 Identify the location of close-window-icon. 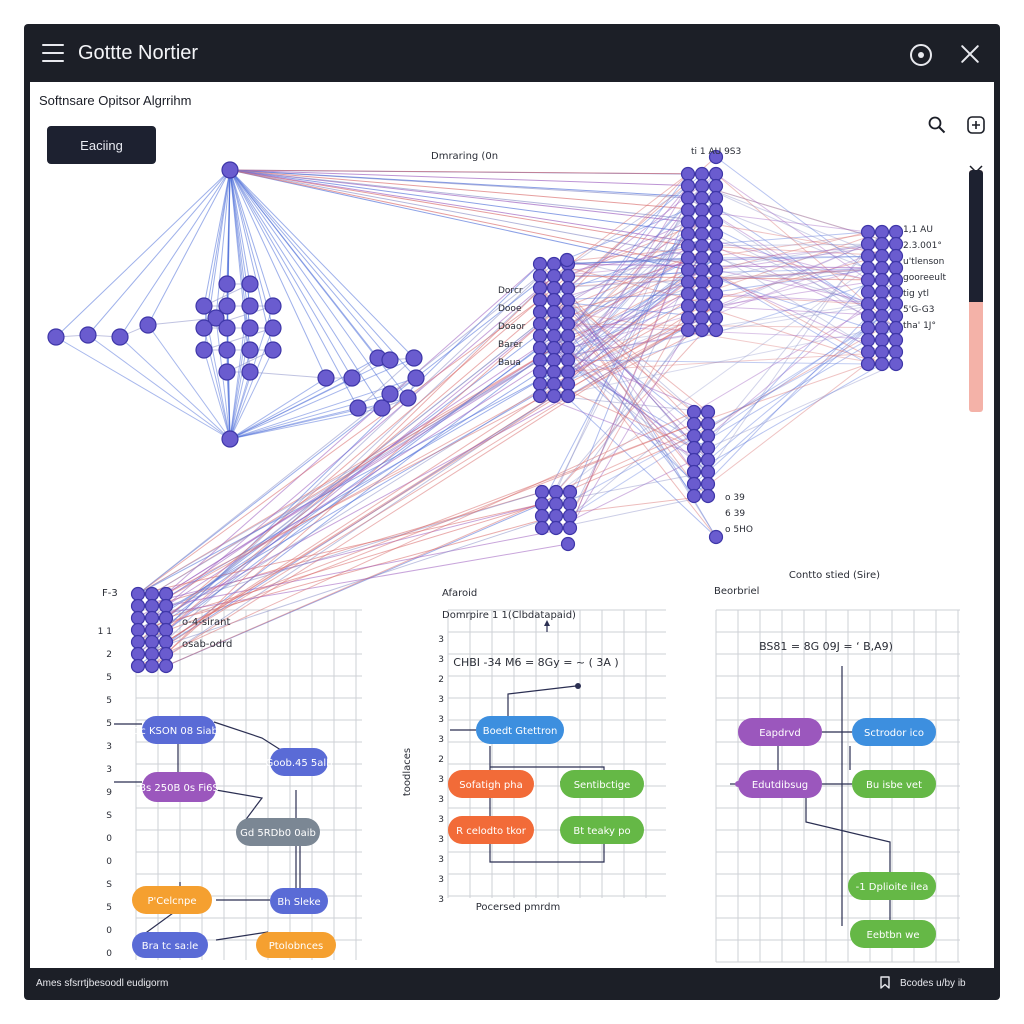
(970, 54).